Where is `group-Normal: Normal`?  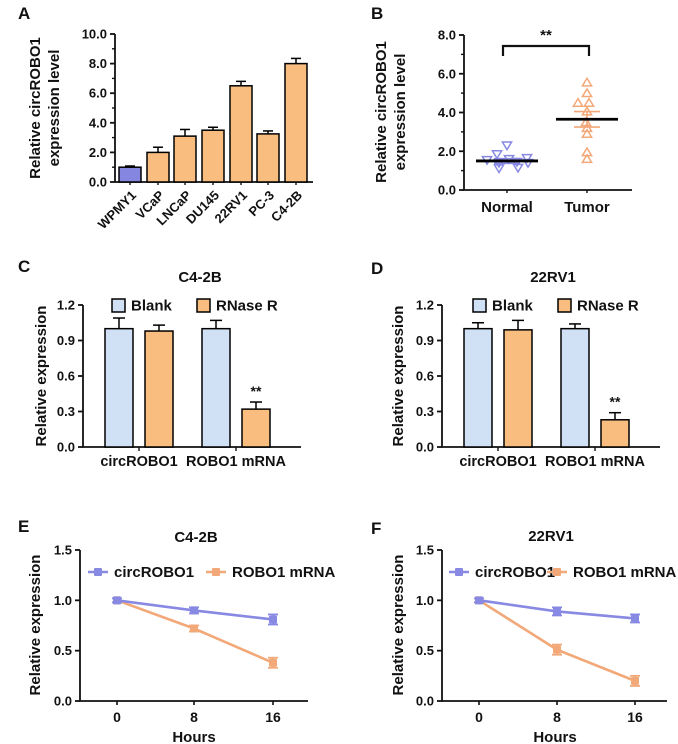 group-Normal: Normal is located at coordinates (507, 178).